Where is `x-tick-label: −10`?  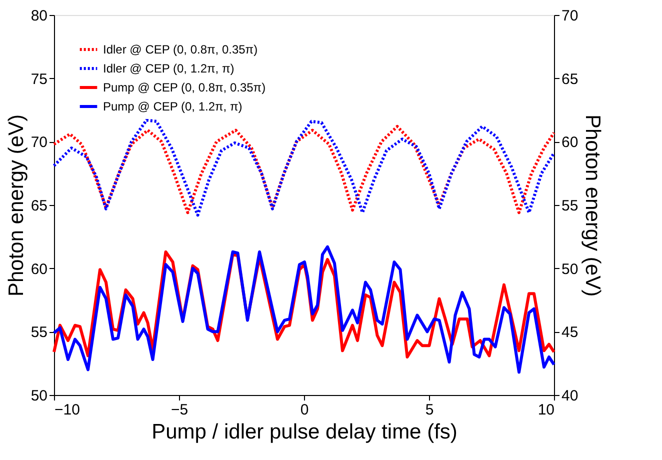 x-tick-label: −10 is located at coordinates (67, 410).